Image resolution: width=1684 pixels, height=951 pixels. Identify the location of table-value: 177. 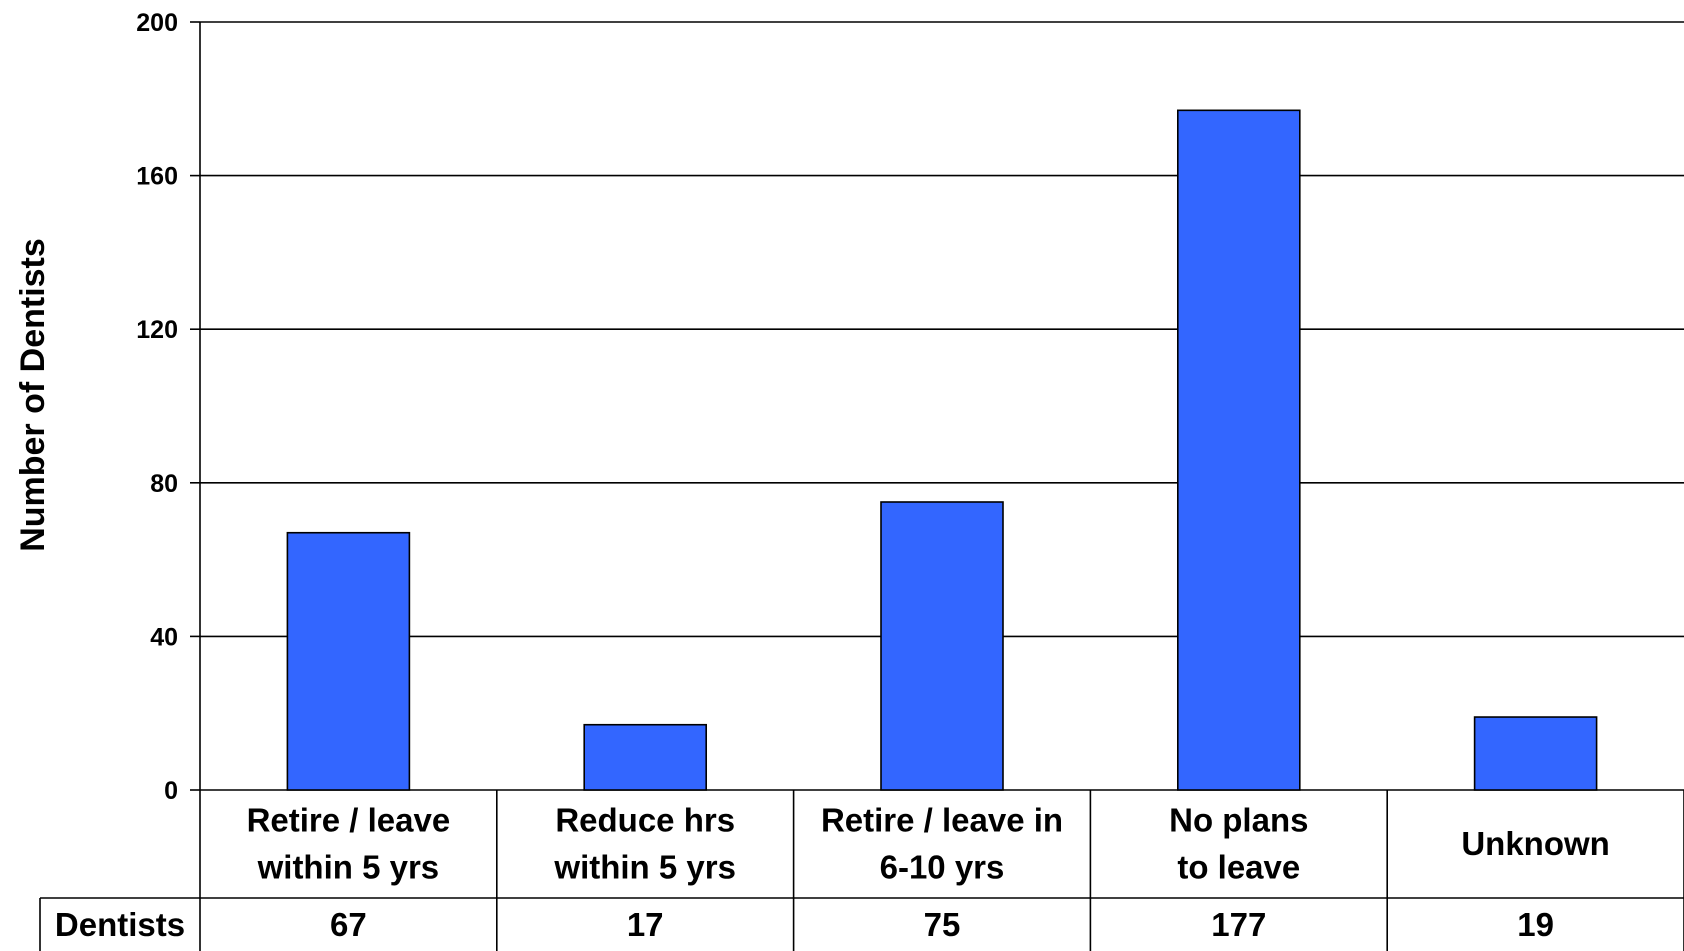
(1238, 924).